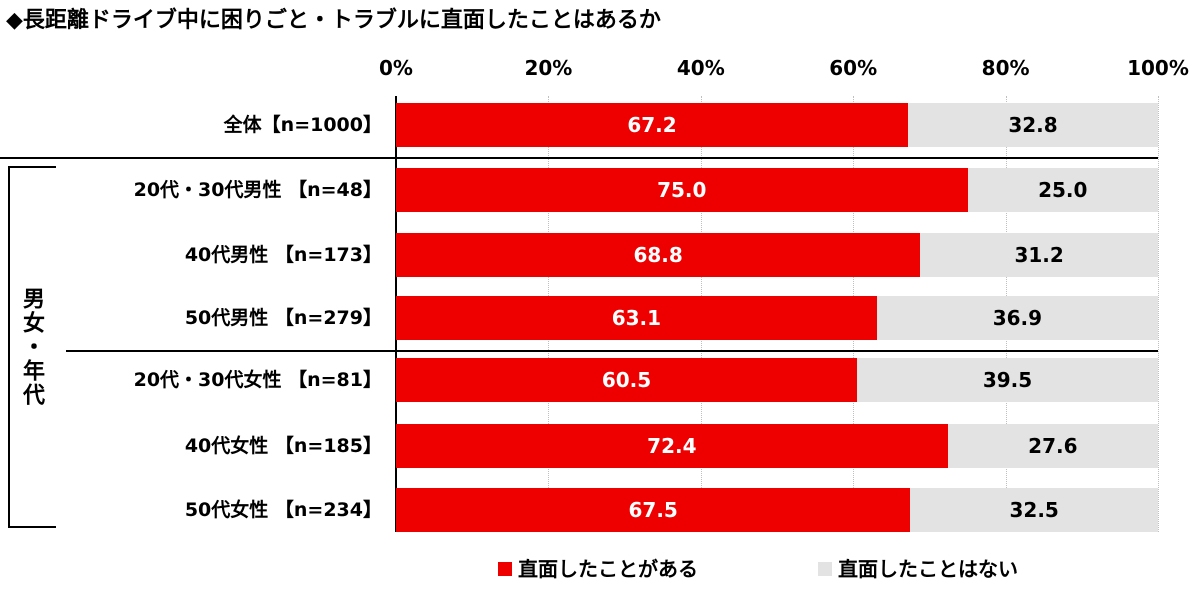 This screenshot has height=608, width=1200. I want to click on data-label-yes: 63.1, so click(636, 318).